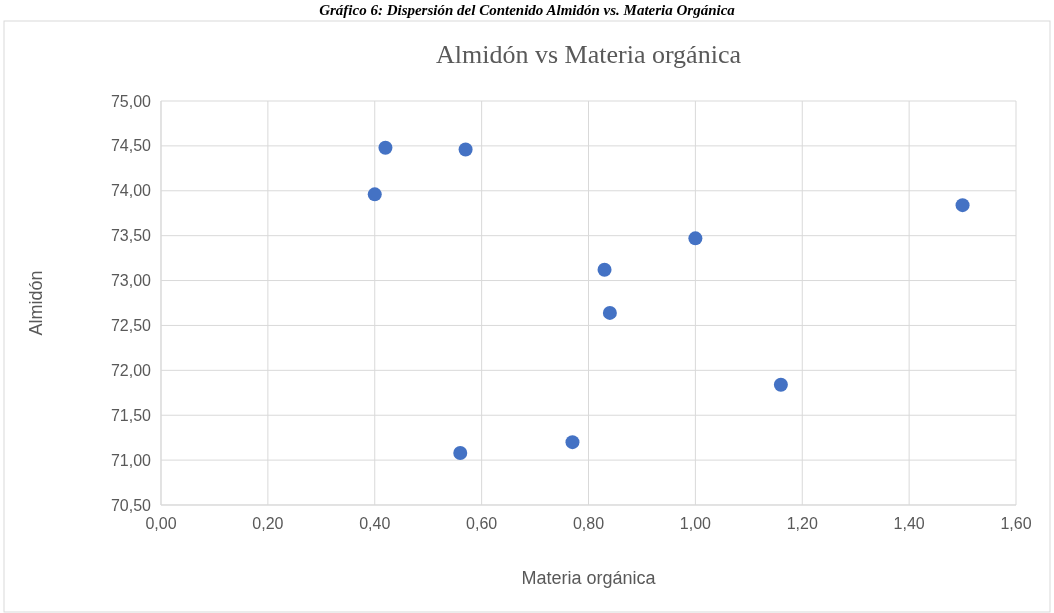 Image resolution: width=1054 pixels, height=613 pixels. Describe the element at coordinates (482, 523) in the screenshot. I see `x-tick-label: 0,60` at that location.